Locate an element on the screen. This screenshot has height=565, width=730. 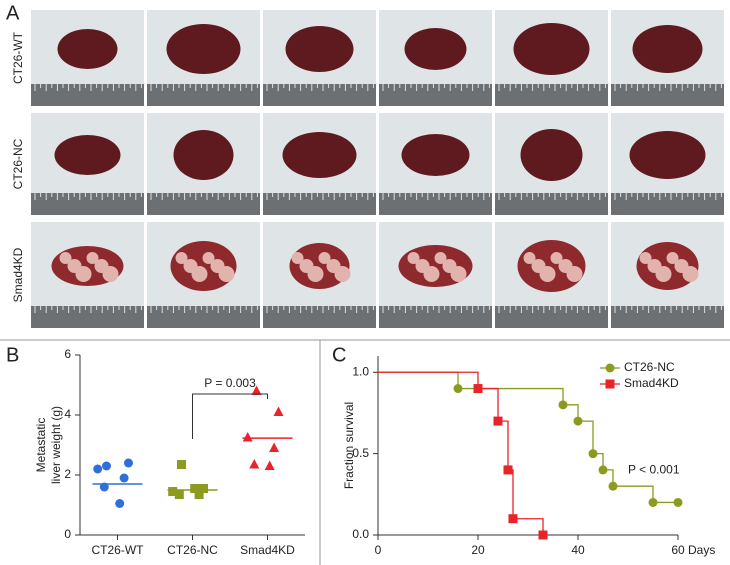
panel-label: A is located at coordinates (13, 13).